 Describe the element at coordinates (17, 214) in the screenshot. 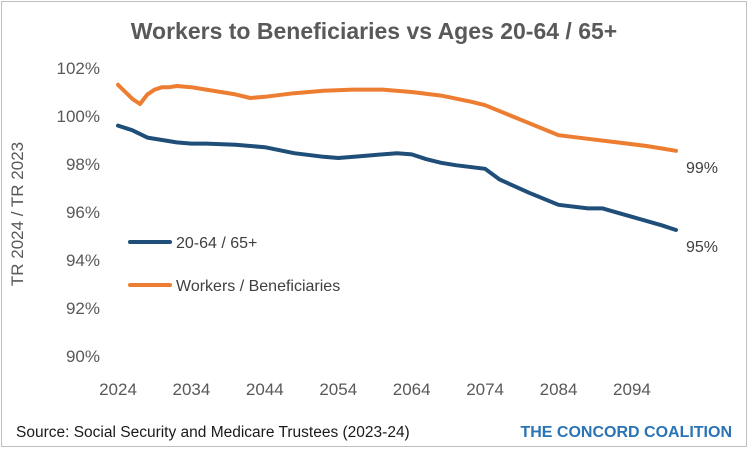

I see `y-axis-label: TR 2024 / TR 2023` at that location.